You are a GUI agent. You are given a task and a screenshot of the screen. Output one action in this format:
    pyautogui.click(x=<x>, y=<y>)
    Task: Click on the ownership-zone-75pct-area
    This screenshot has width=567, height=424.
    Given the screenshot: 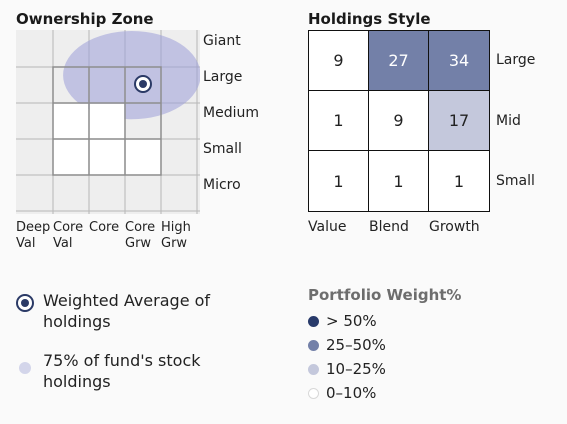 What is the action you would take?
    pyautogui.click(x=131, y=75)
    